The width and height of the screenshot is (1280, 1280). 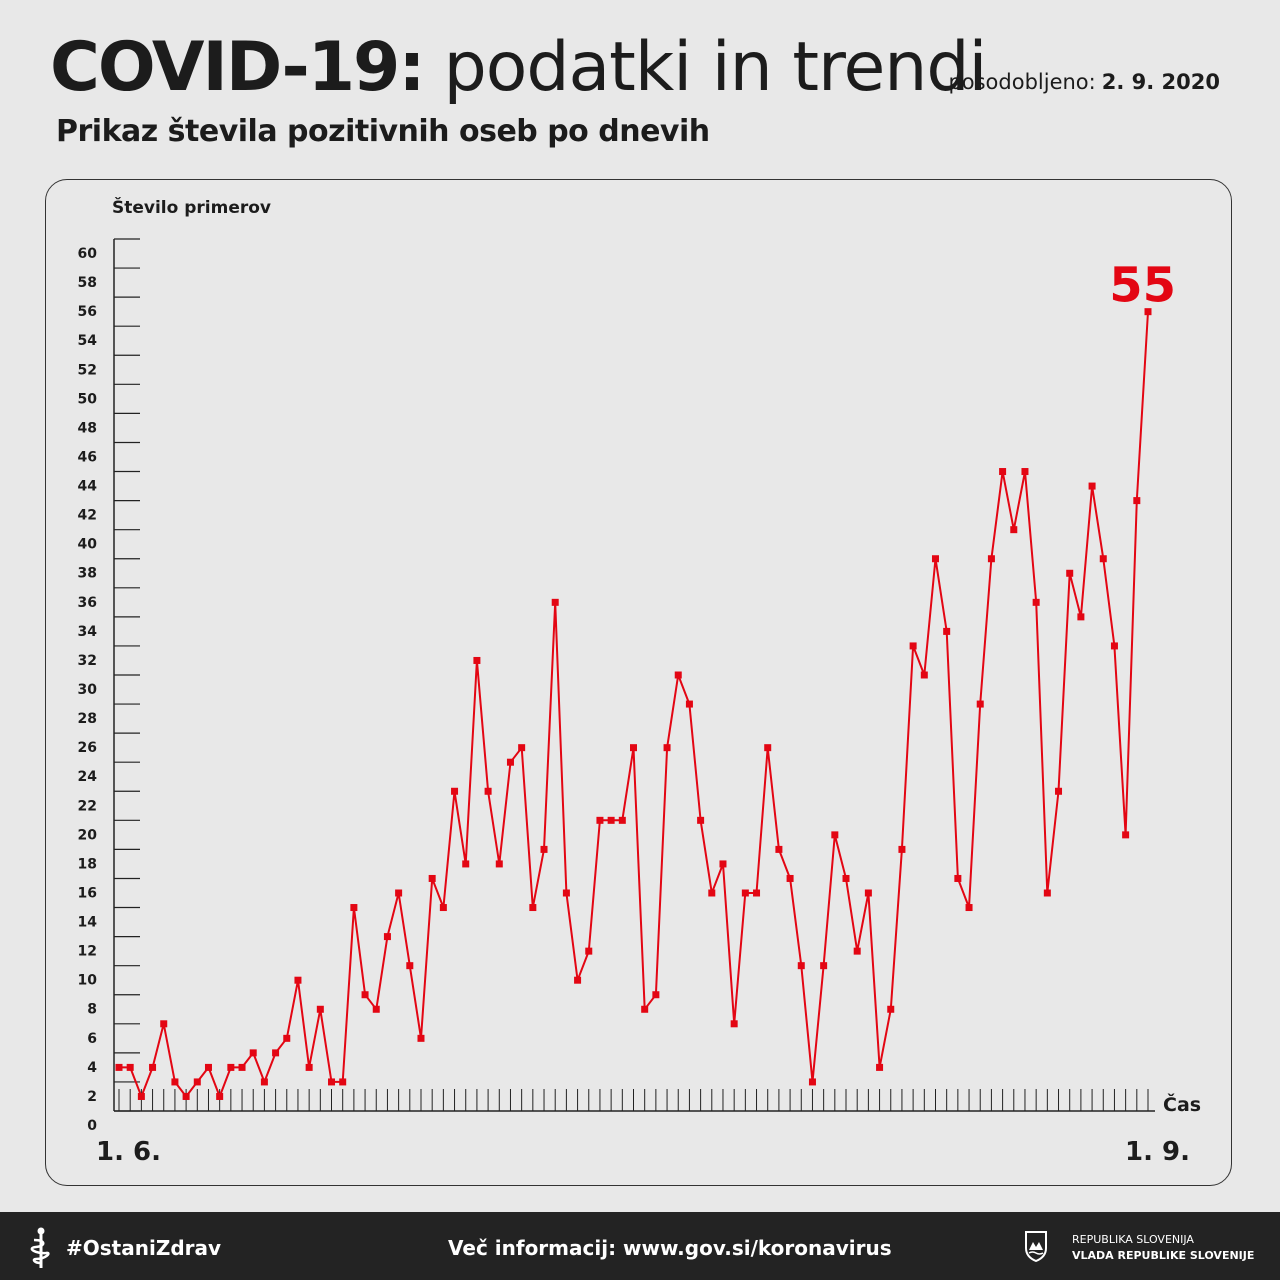 What do you see at coordinates (238, 67) in the screenshot?
I see `title-bold: COVID-19:` at bounding box center [238, 67].